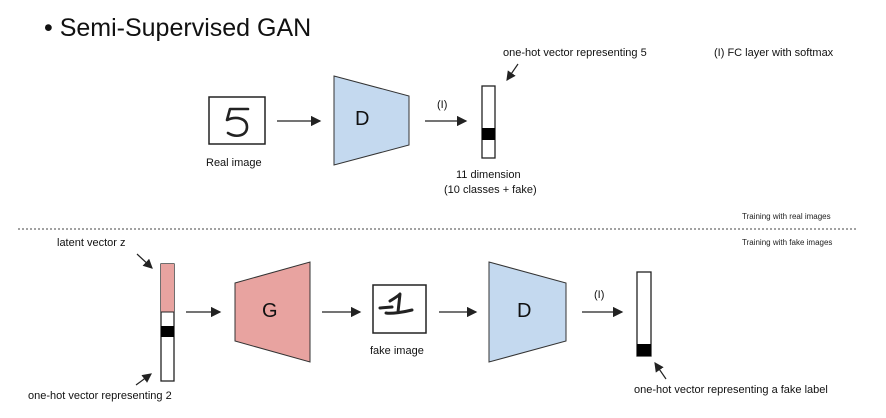 The image size is (886, 418). What do you see at coordinates (396, 303) in the screenshot?
I see `fake-digit-glyph` at bounding box center [396, 303].